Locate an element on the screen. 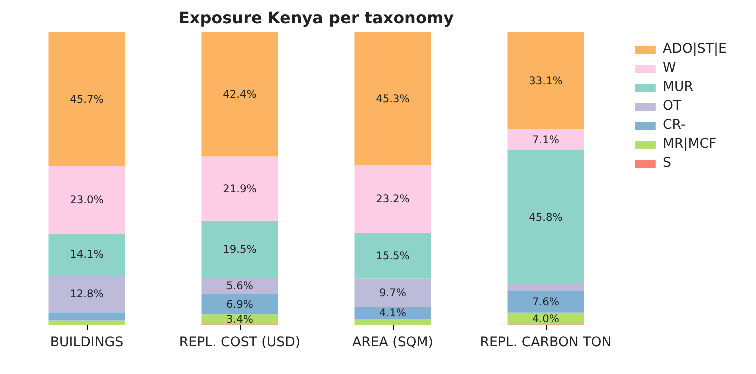 This screenshot has width=756, height=374. data-label: 14.1% is located at coordinates (87, 254).